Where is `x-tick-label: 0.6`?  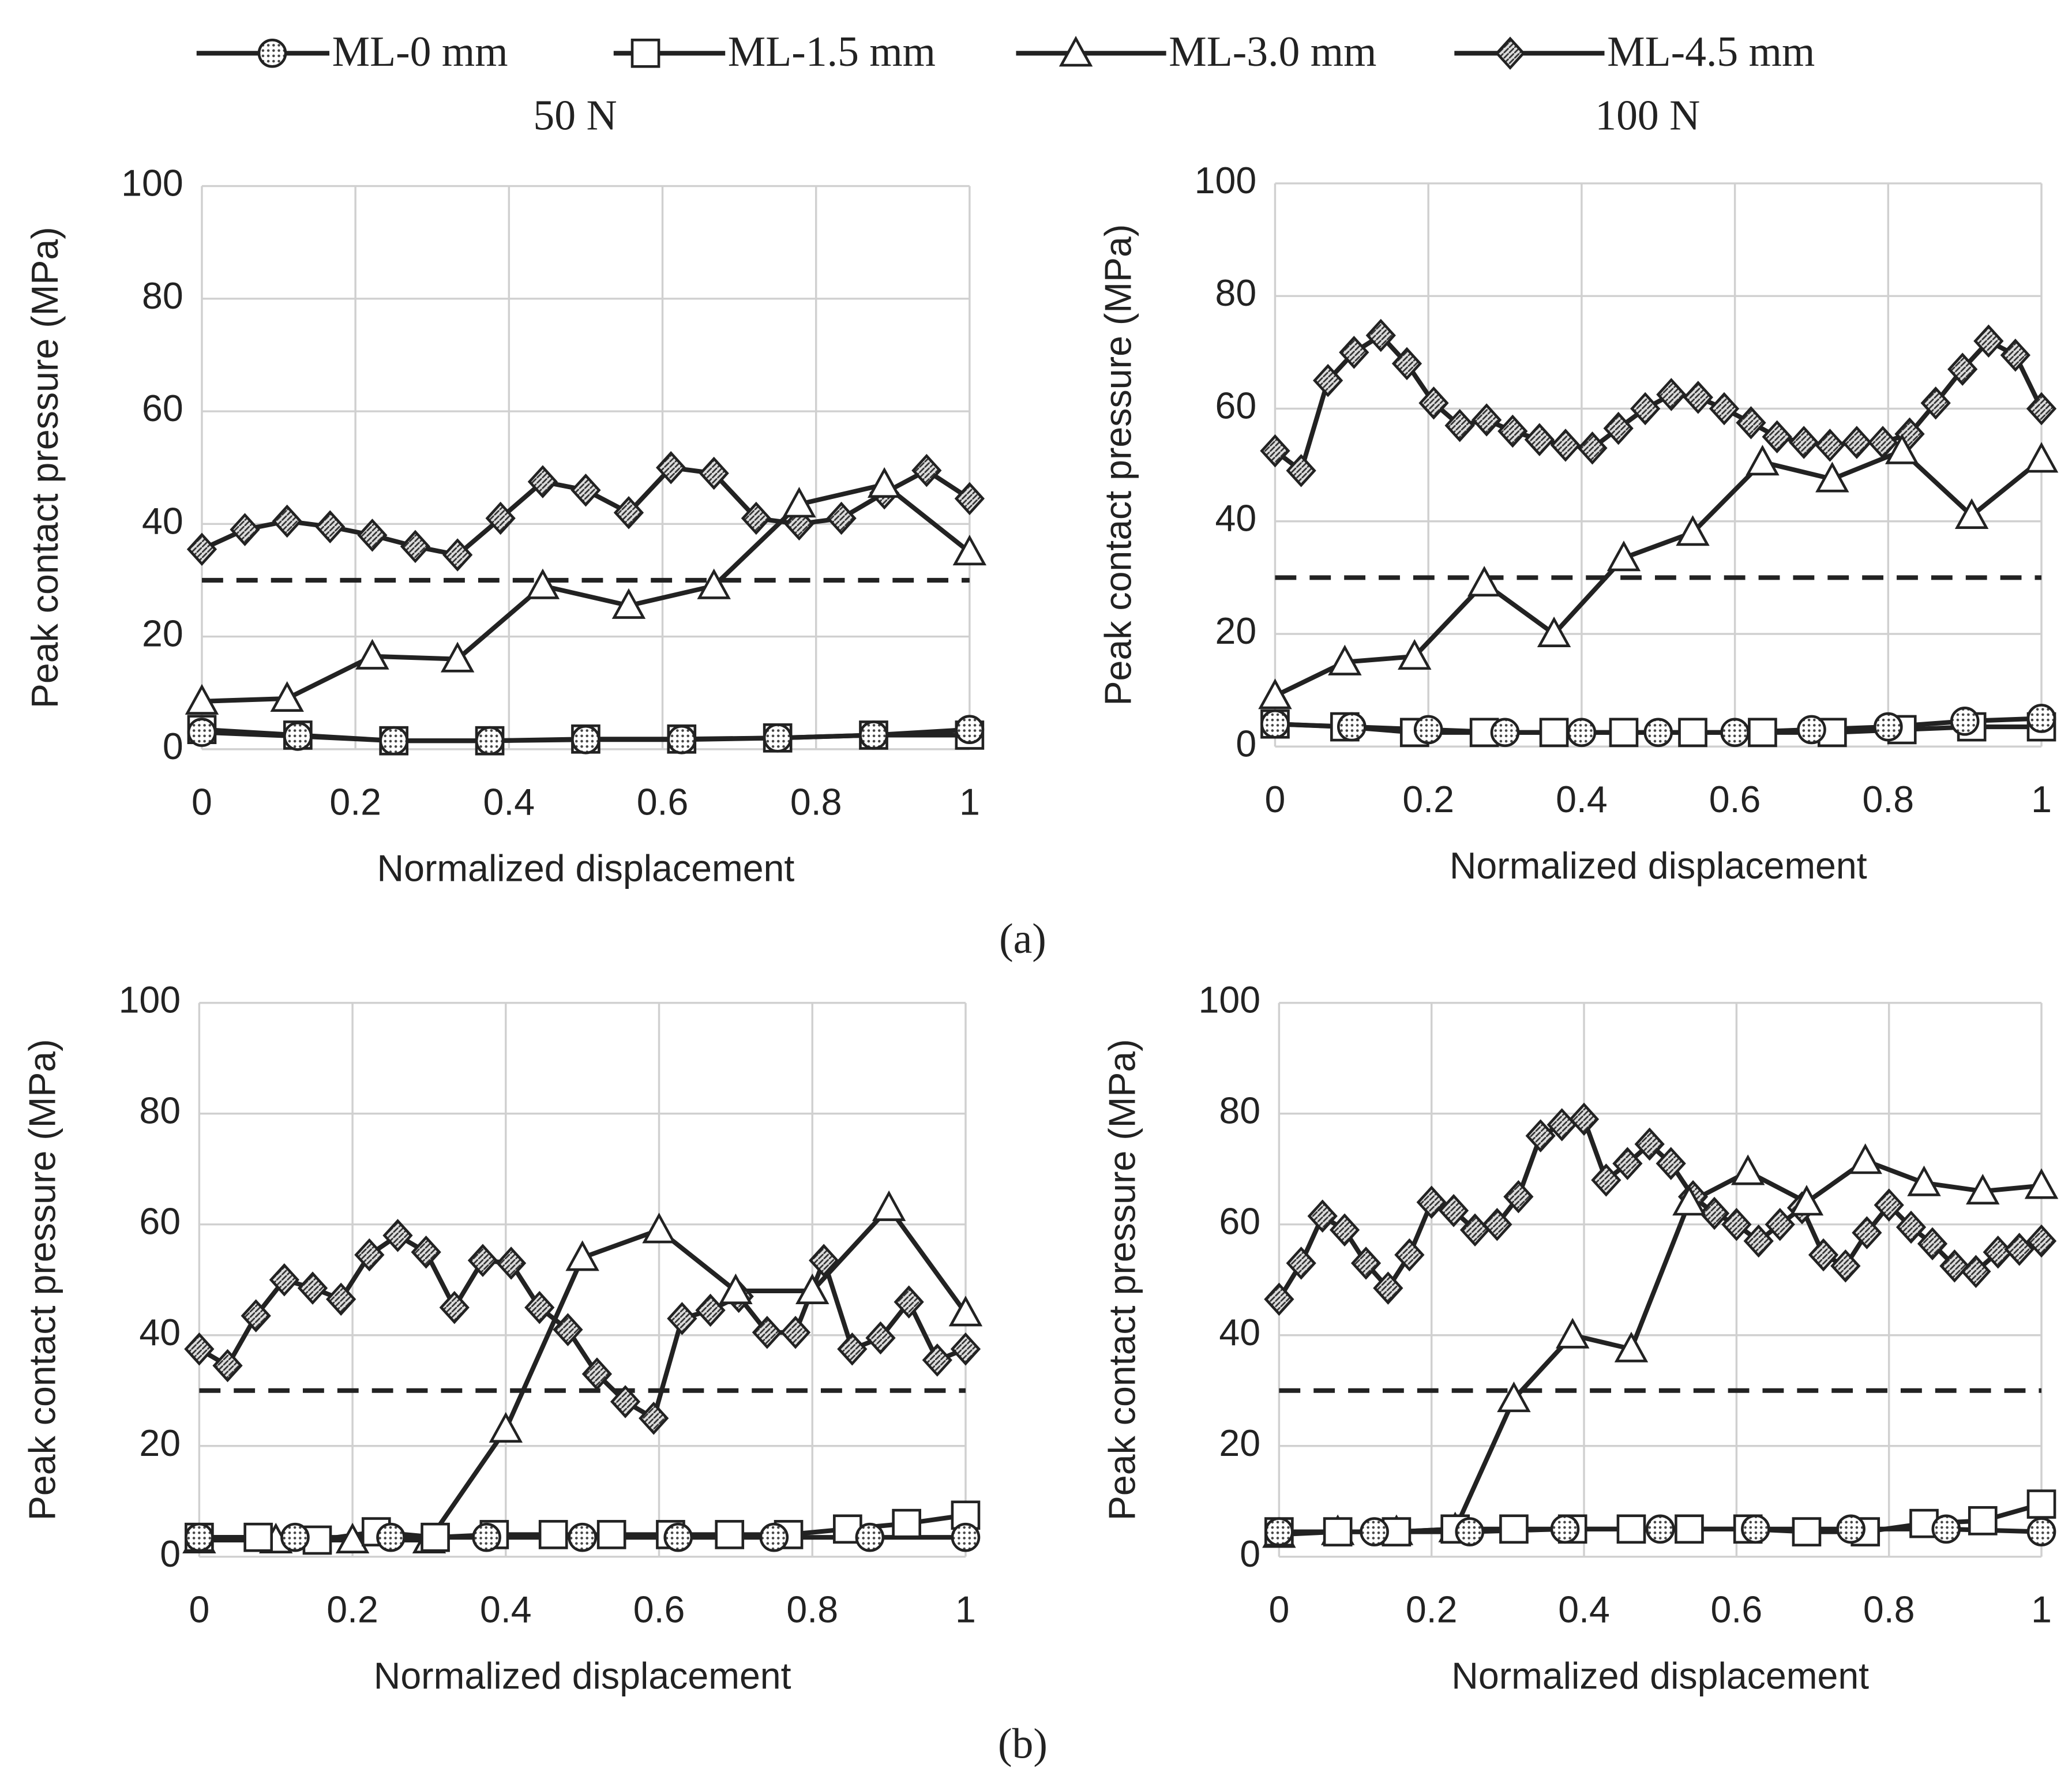
x-tick-label: 0.6 is located at coordinates (1737, 1610).